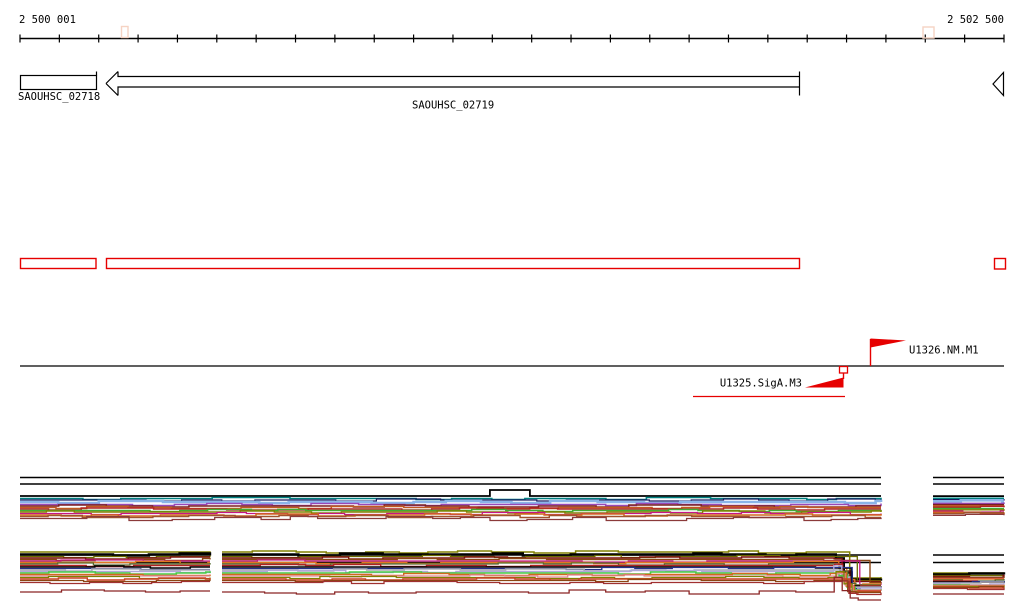  I want to click on tss-flag-plus: U1326.NM.M1, so click(924, 352).